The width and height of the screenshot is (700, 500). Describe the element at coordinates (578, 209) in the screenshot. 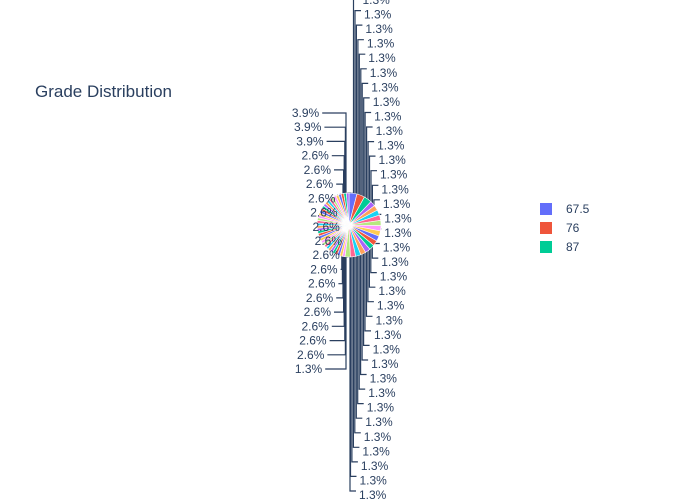

I see `legend-label: 67.5` at that location.